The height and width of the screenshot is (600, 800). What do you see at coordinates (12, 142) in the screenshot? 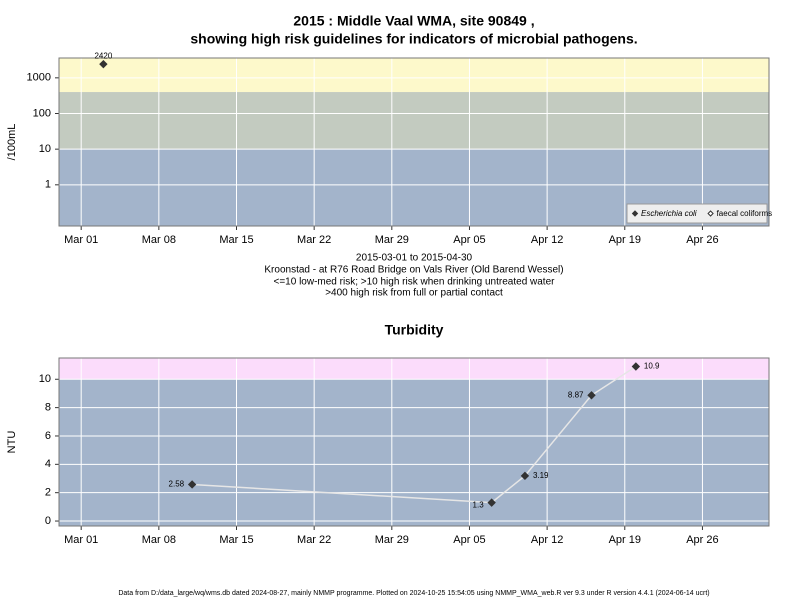
I see `y-axis-label: /100mL` at bounding box center [12, 142].